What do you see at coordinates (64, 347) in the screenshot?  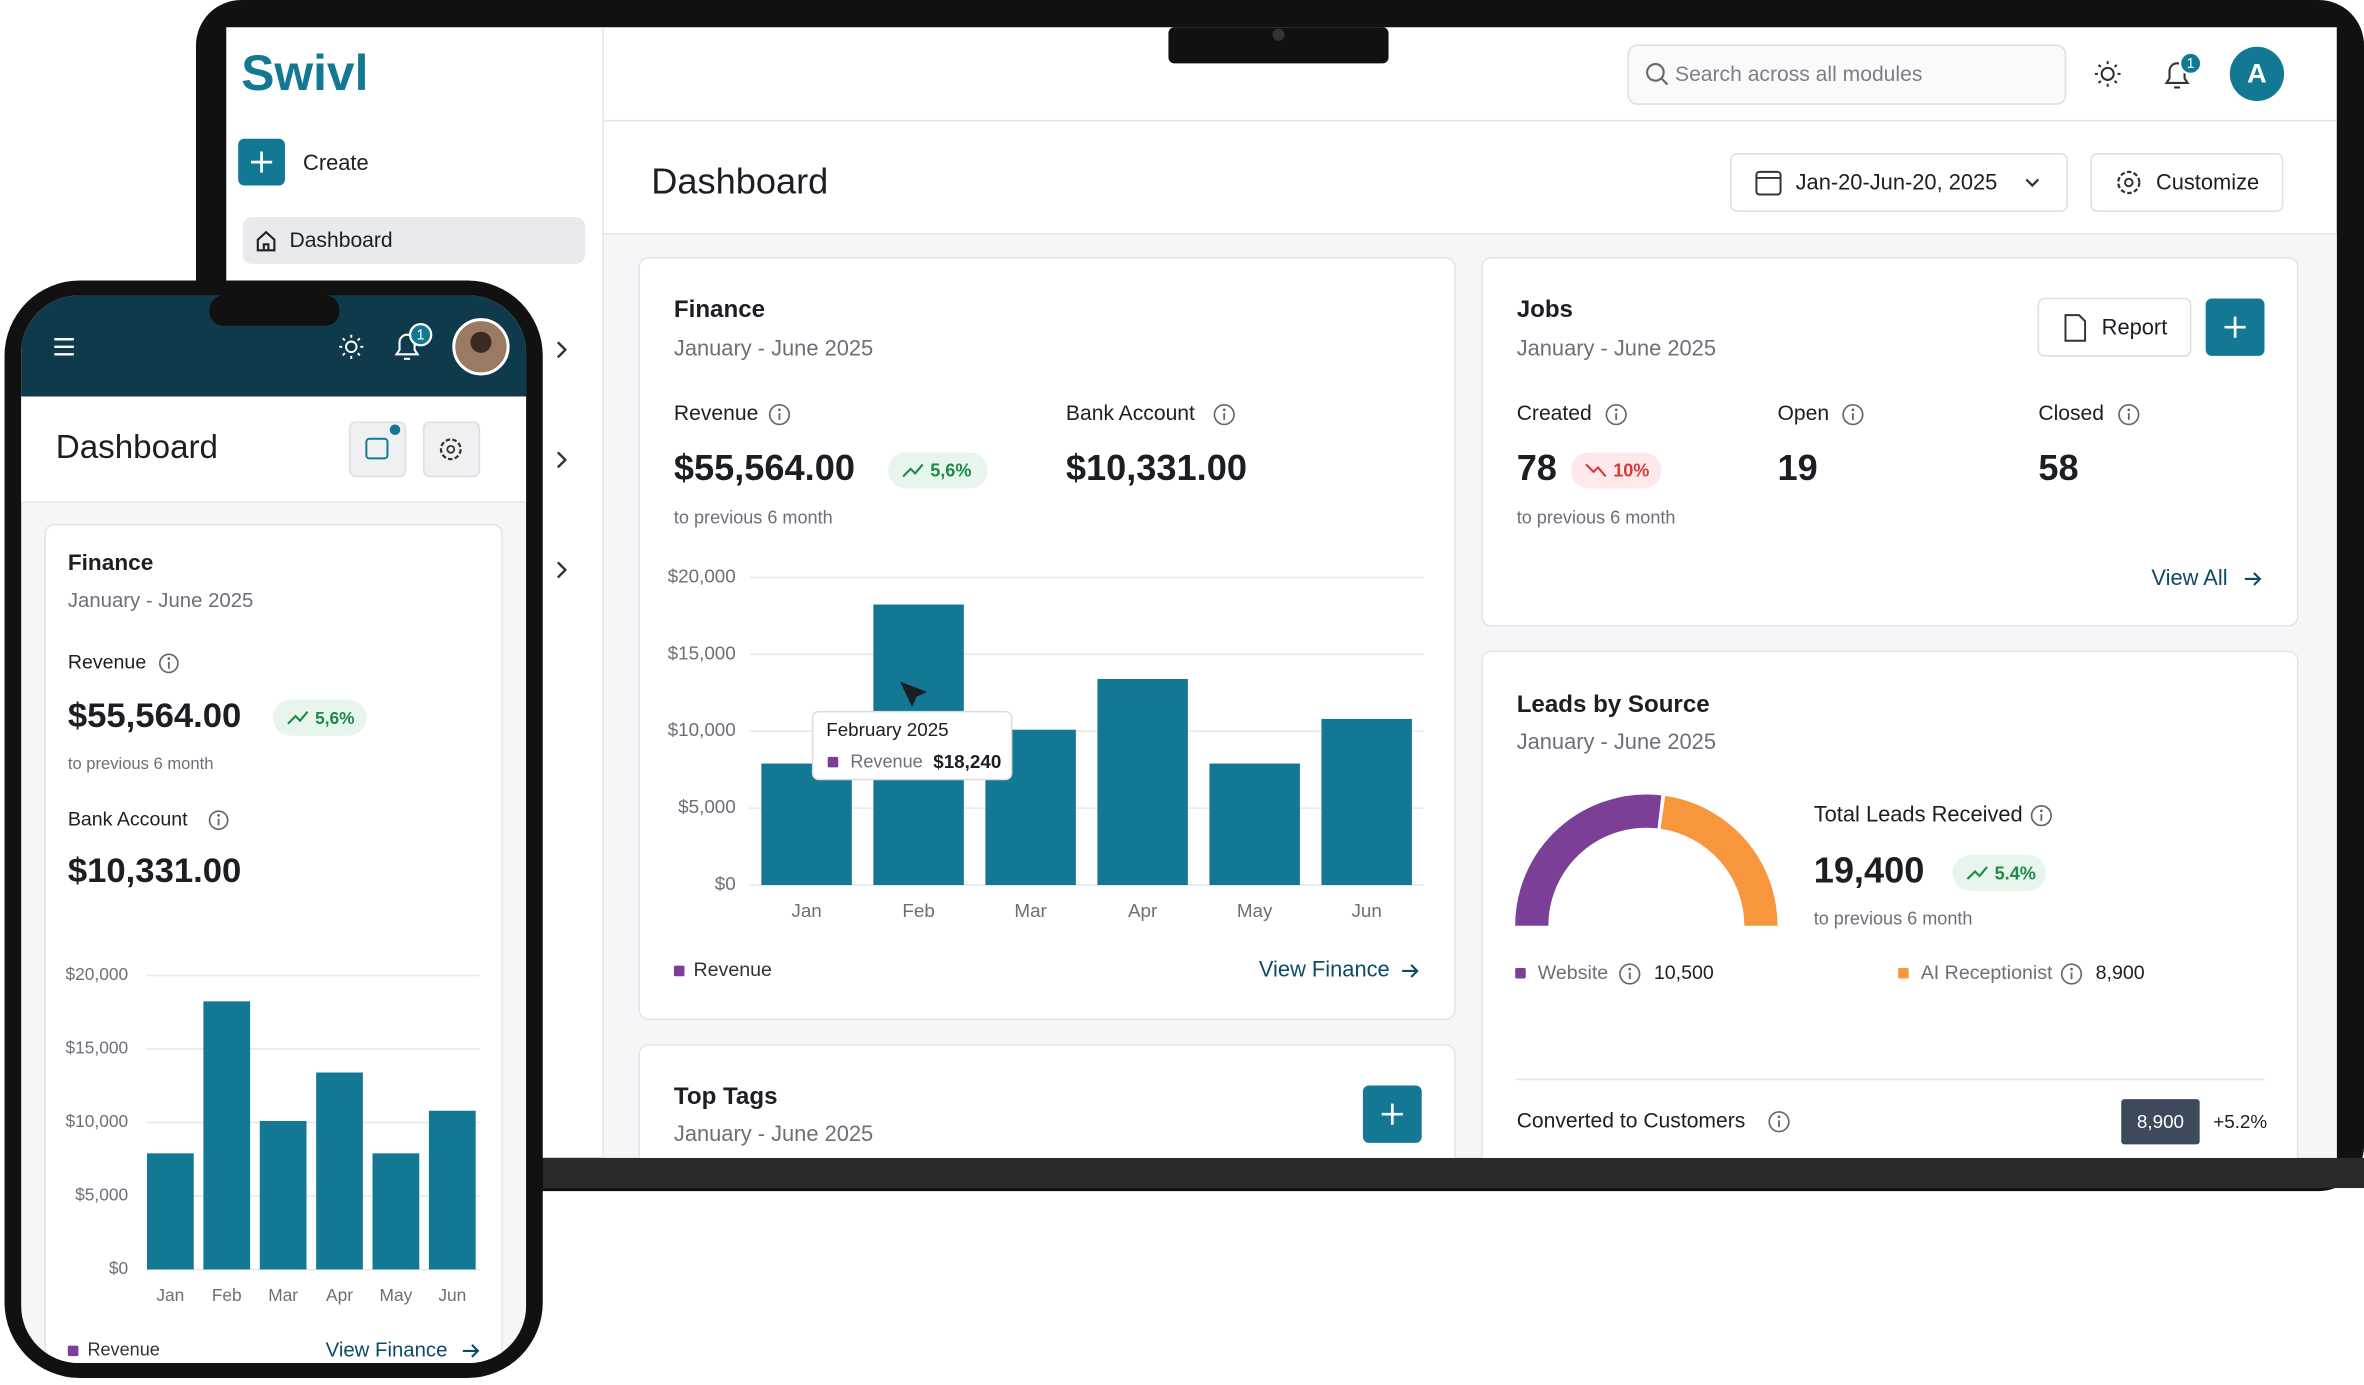 I see `menu-icon` at bounding box center [64, 347].